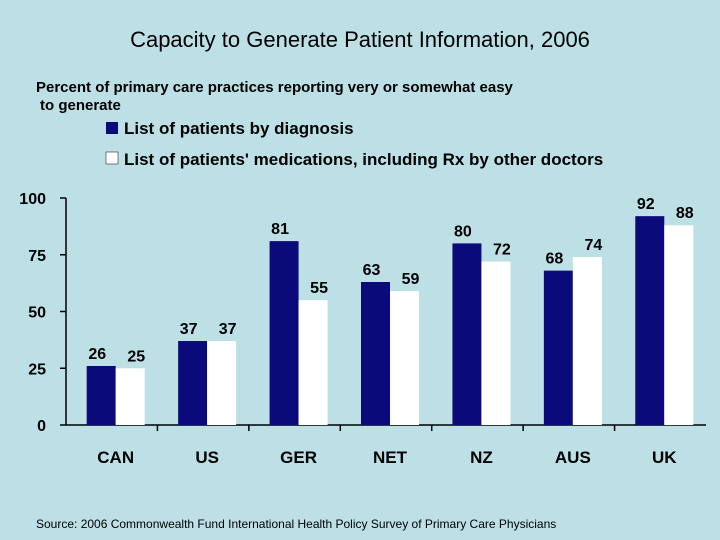 The image size is (720, 540). I want to click on x-category-label: GER, so click(298, 457).